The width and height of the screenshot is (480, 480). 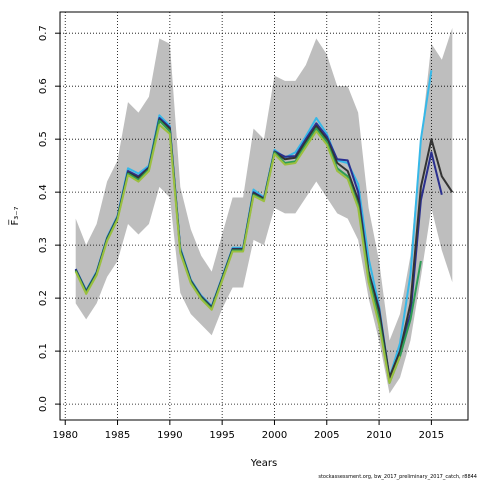 I want to click on y-tick-label: 0.1, so click(x=43, y=351).